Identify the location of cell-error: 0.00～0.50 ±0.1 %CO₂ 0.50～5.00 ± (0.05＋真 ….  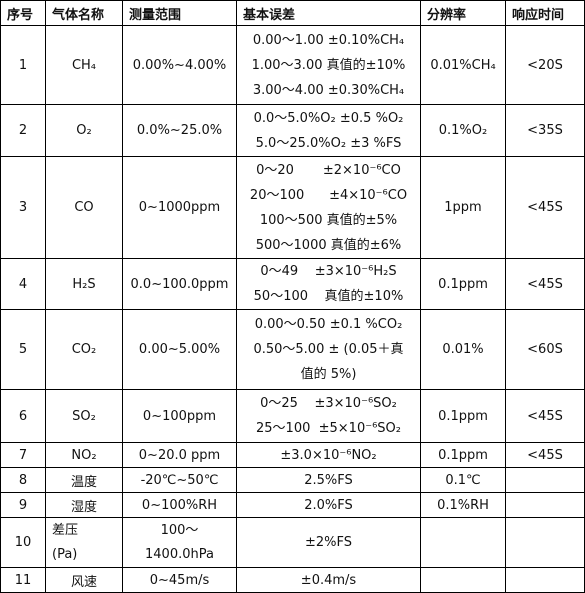
(328, 349).